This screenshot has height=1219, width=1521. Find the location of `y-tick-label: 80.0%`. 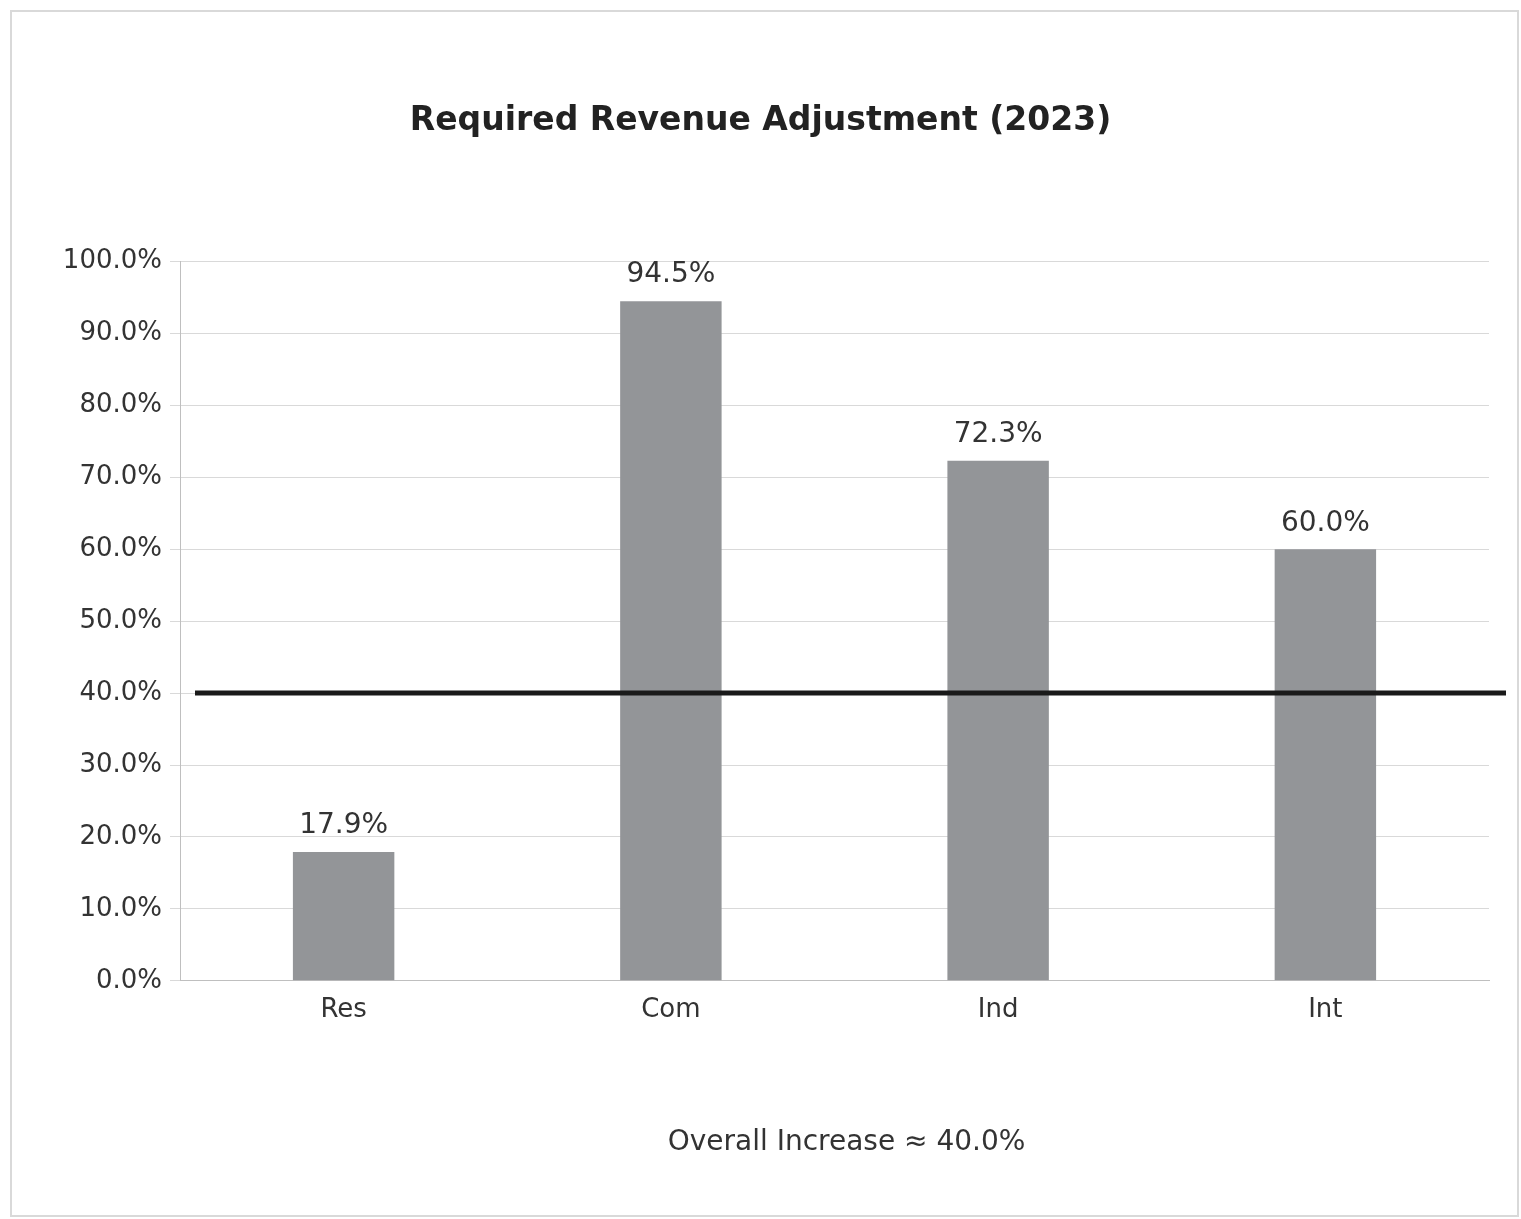

y-tick-label: 80.0% is located at coordinates (120, 403).